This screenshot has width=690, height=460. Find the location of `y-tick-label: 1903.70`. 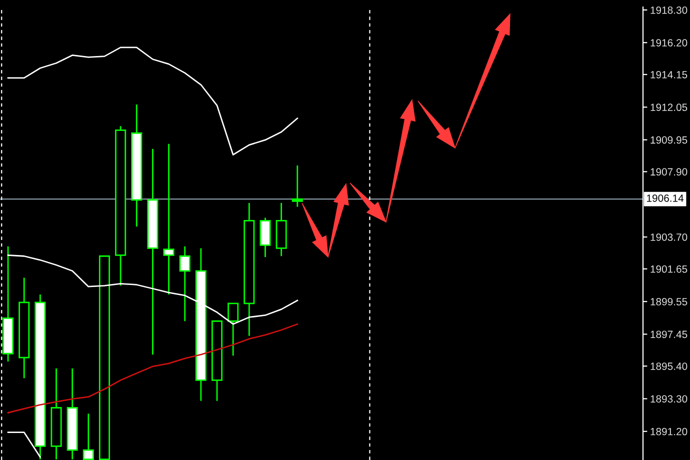

y-tick-label: 1903.70 is located at coordinates (669, 237).